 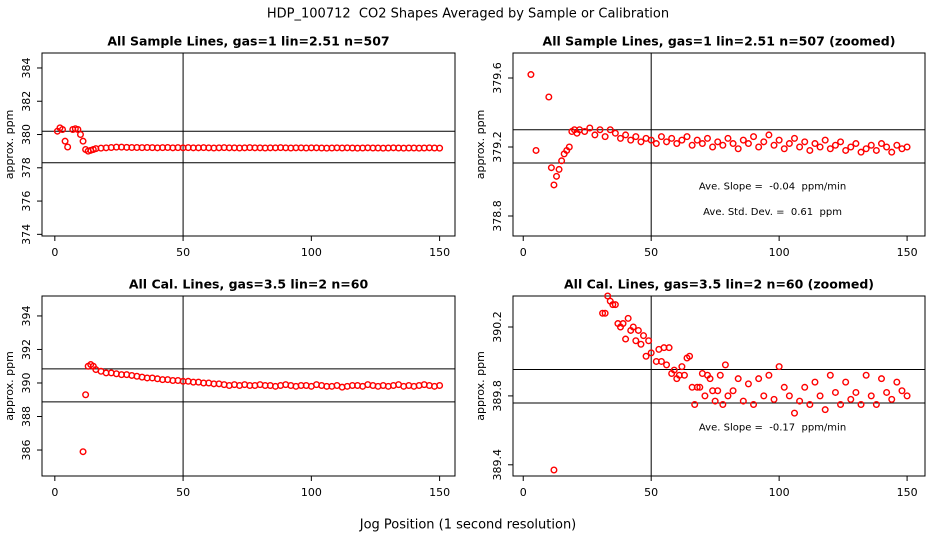 What do you see at coordinates (248, 41) in the screenshot?
I see `panel-title: All Sample Lines, gas=1 lin=2.51 n=507` at bounding box center [248, 41].